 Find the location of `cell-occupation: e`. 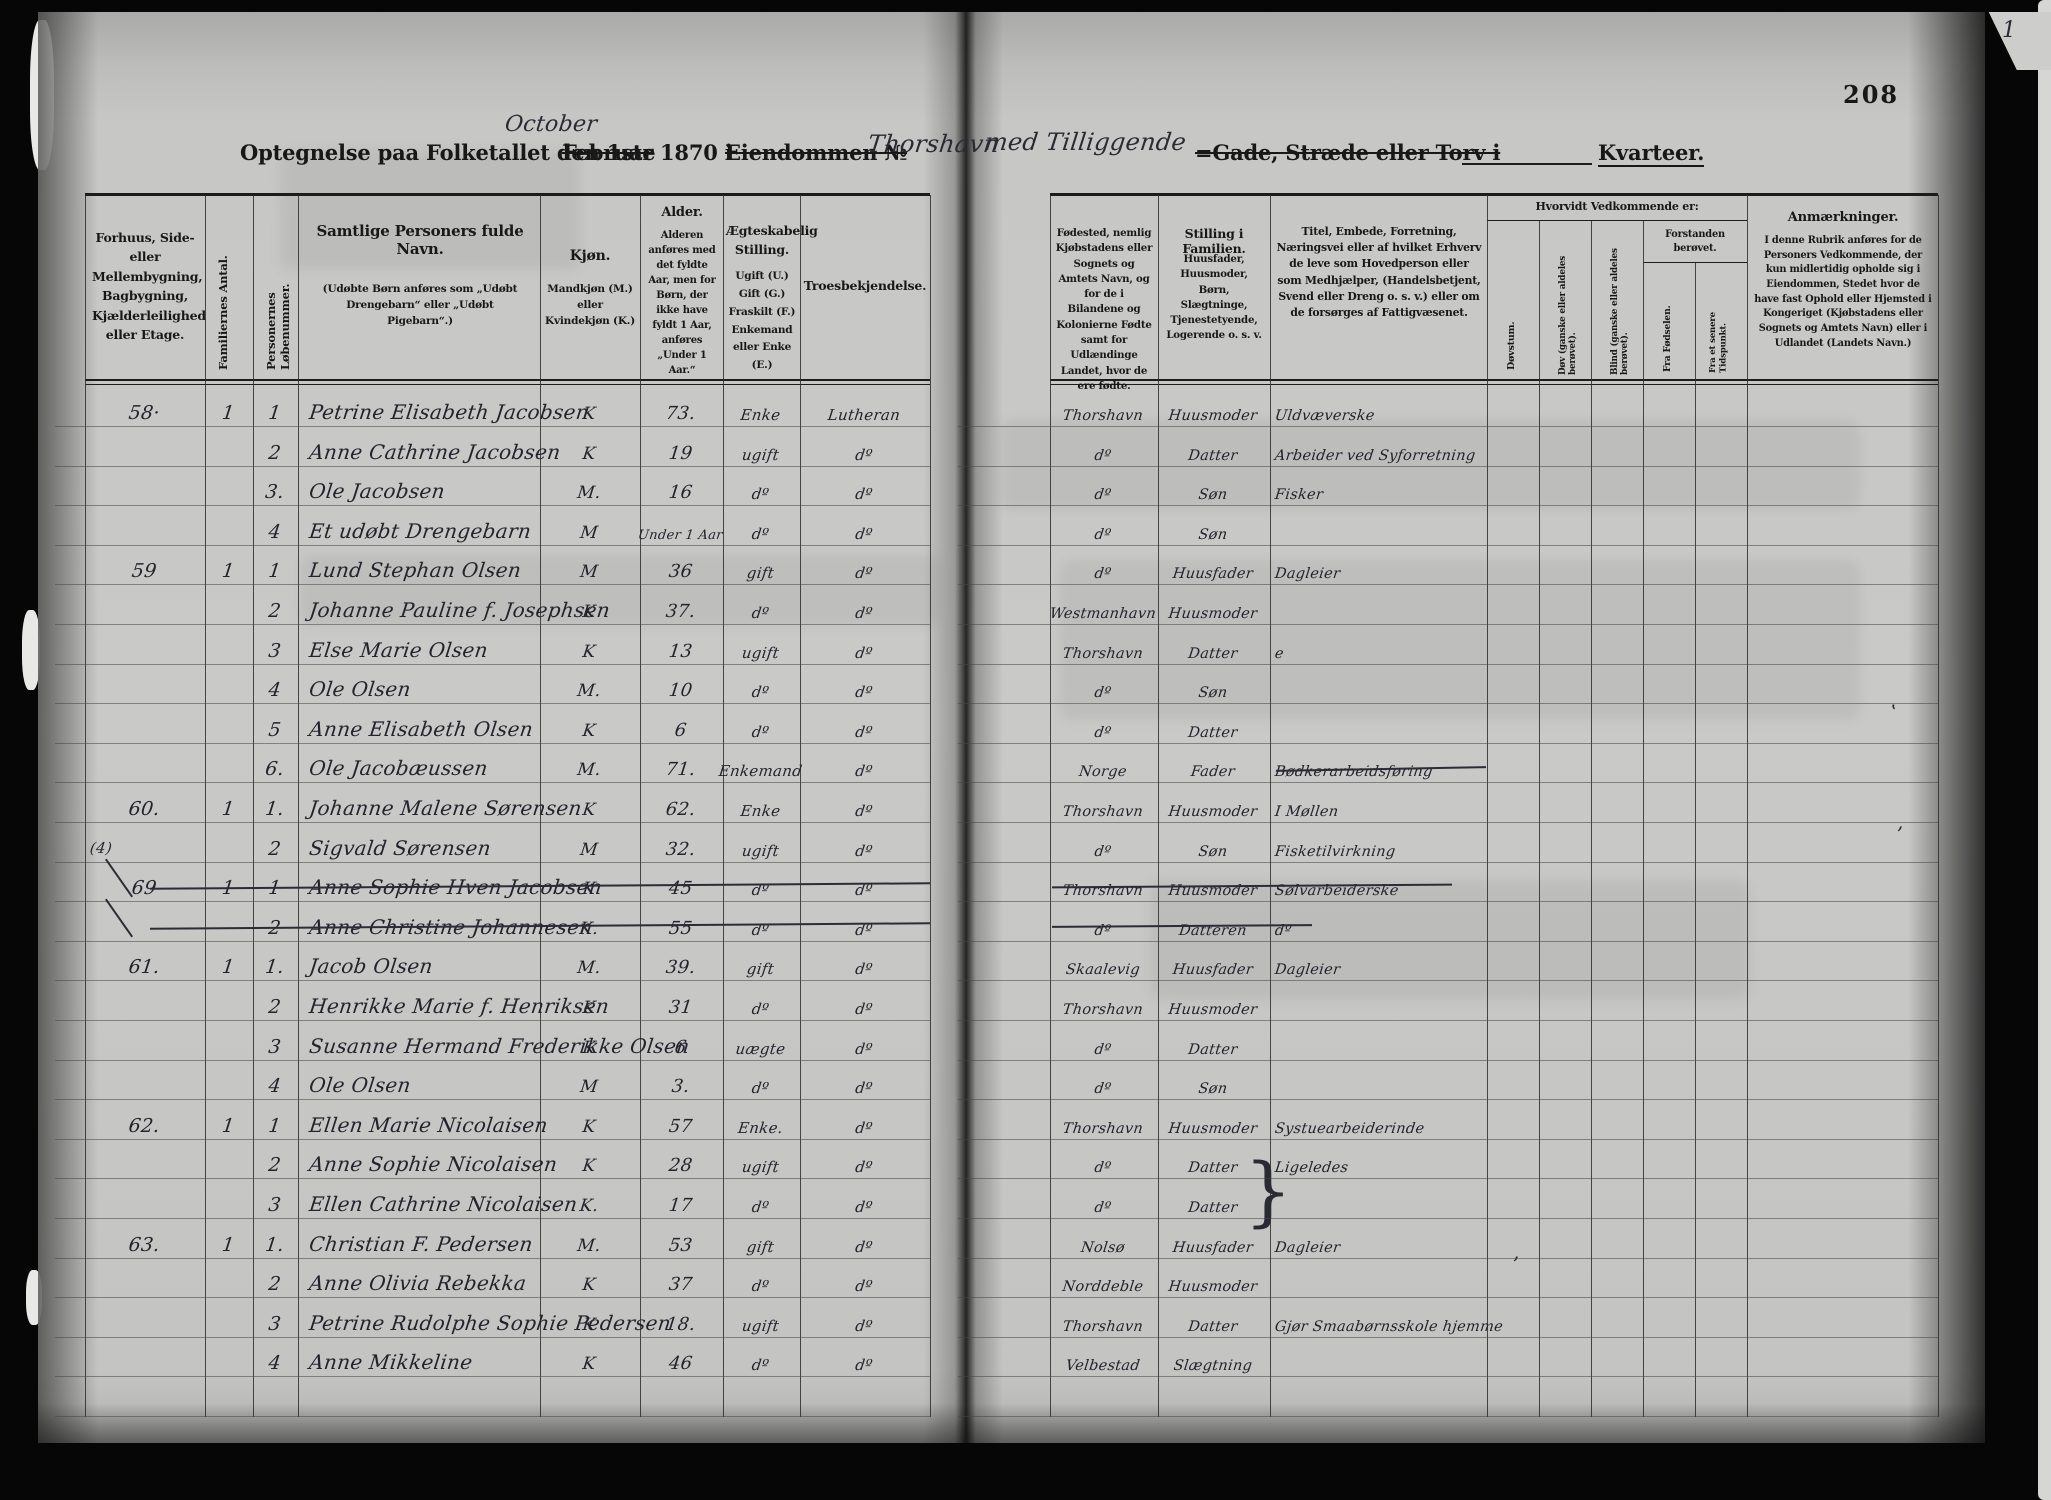

cell-occupation: e is located at coordinates (1279, 653).